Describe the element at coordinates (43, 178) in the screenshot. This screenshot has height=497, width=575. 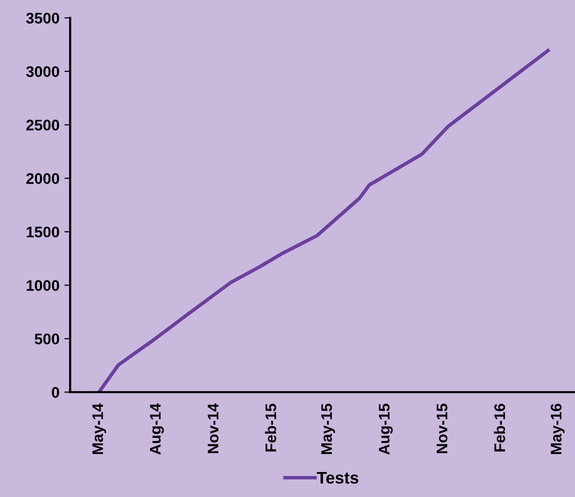
I see `y-tick-label: 2000` at that location.